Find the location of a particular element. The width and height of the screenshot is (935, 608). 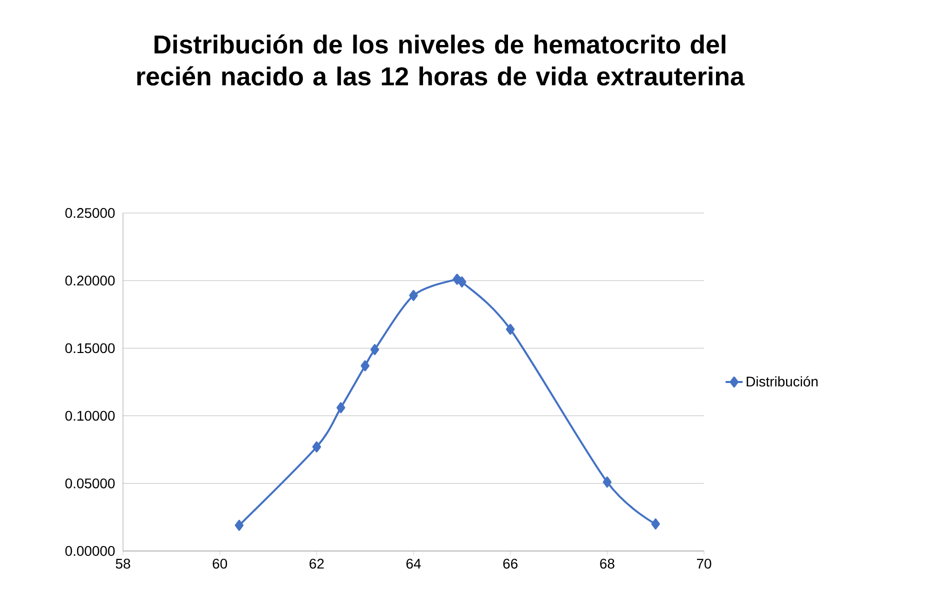

y-tick-label: 0.15000 is located at coordinates (90, 348).